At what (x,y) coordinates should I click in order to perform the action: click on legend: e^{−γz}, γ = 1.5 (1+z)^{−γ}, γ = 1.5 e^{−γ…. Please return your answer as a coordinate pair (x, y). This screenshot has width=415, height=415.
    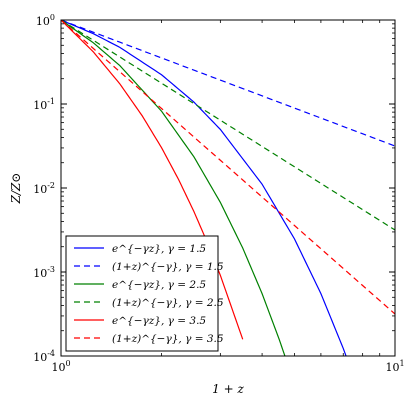
    Looking at the image, I should click on (144, 293).